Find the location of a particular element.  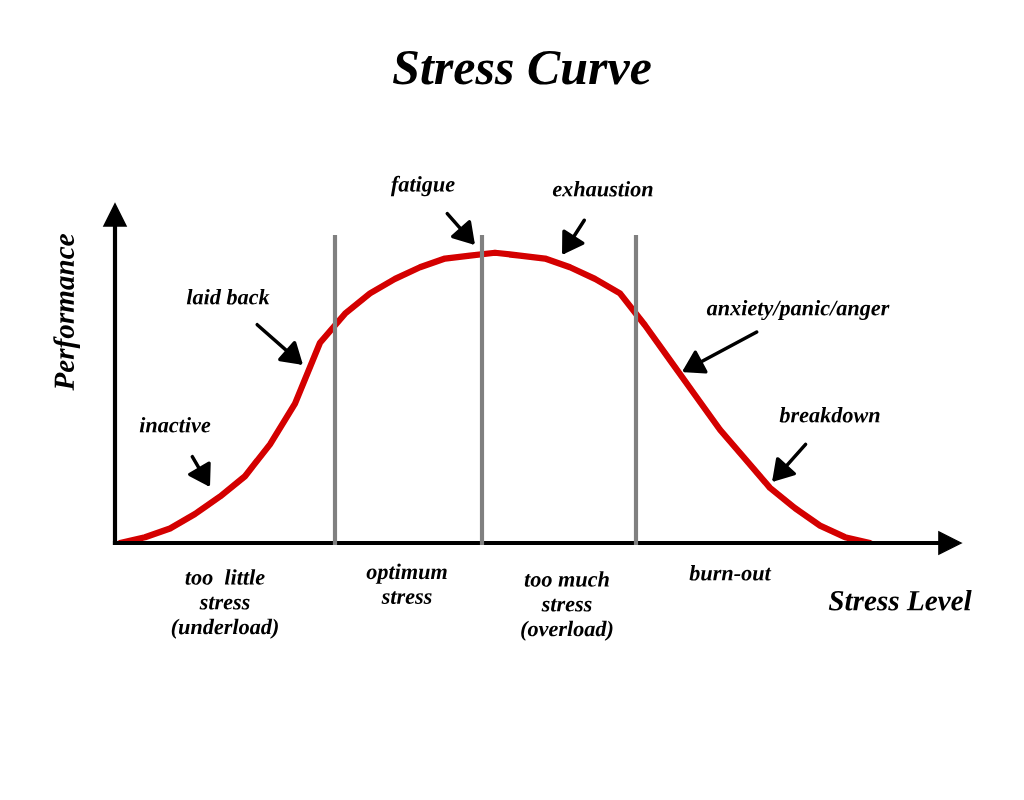

x-axis-title: Stress Level is located at coordinates (900, 600).